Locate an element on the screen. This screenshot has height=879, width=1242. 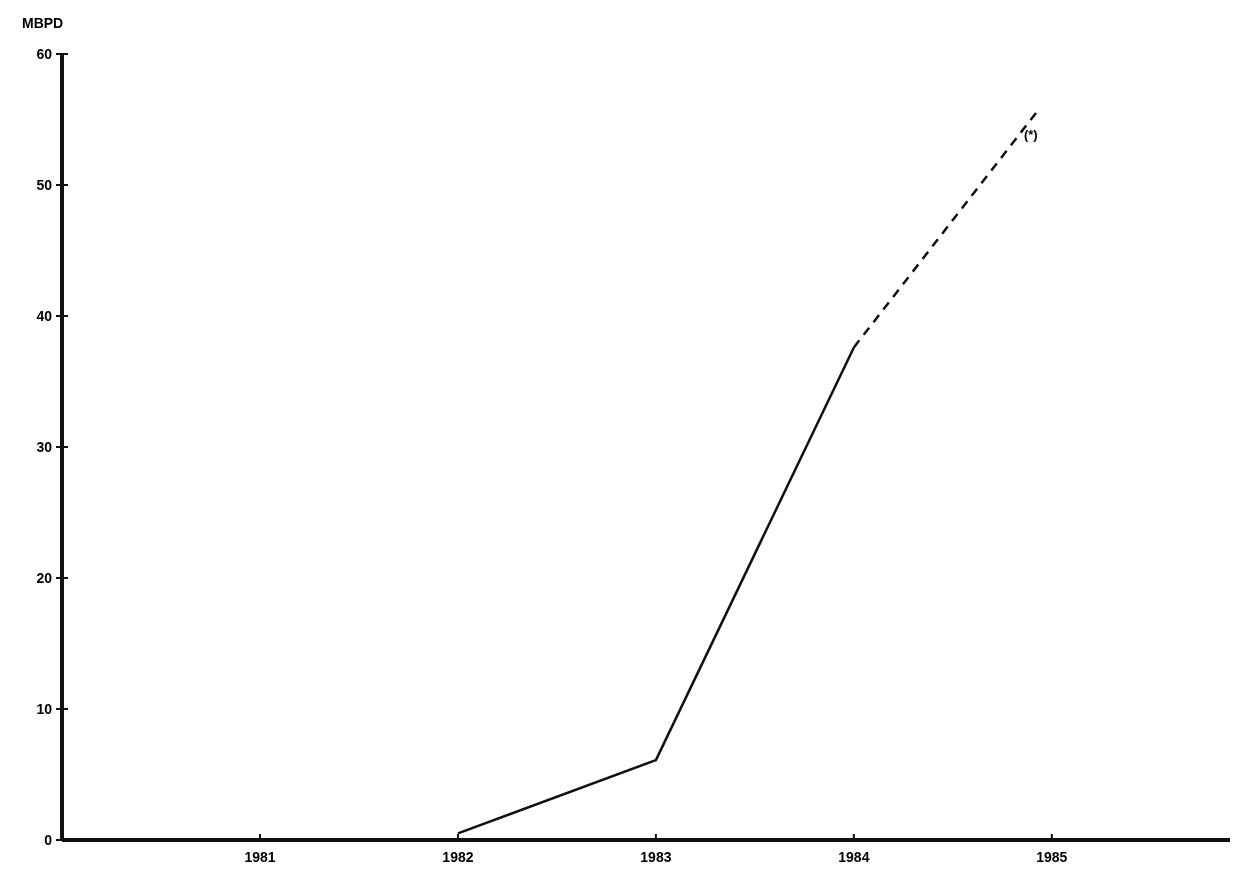
x-tick-label: 1985 is located at coordinates (1052, 857).